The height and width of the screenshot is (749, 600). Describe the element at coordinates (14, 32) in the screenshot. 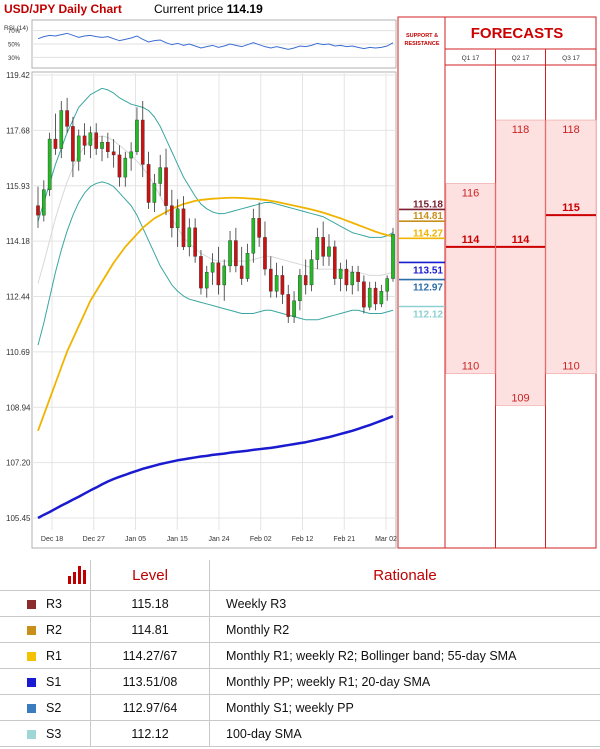

I see `rsi-tick-label: 70%` at that location.